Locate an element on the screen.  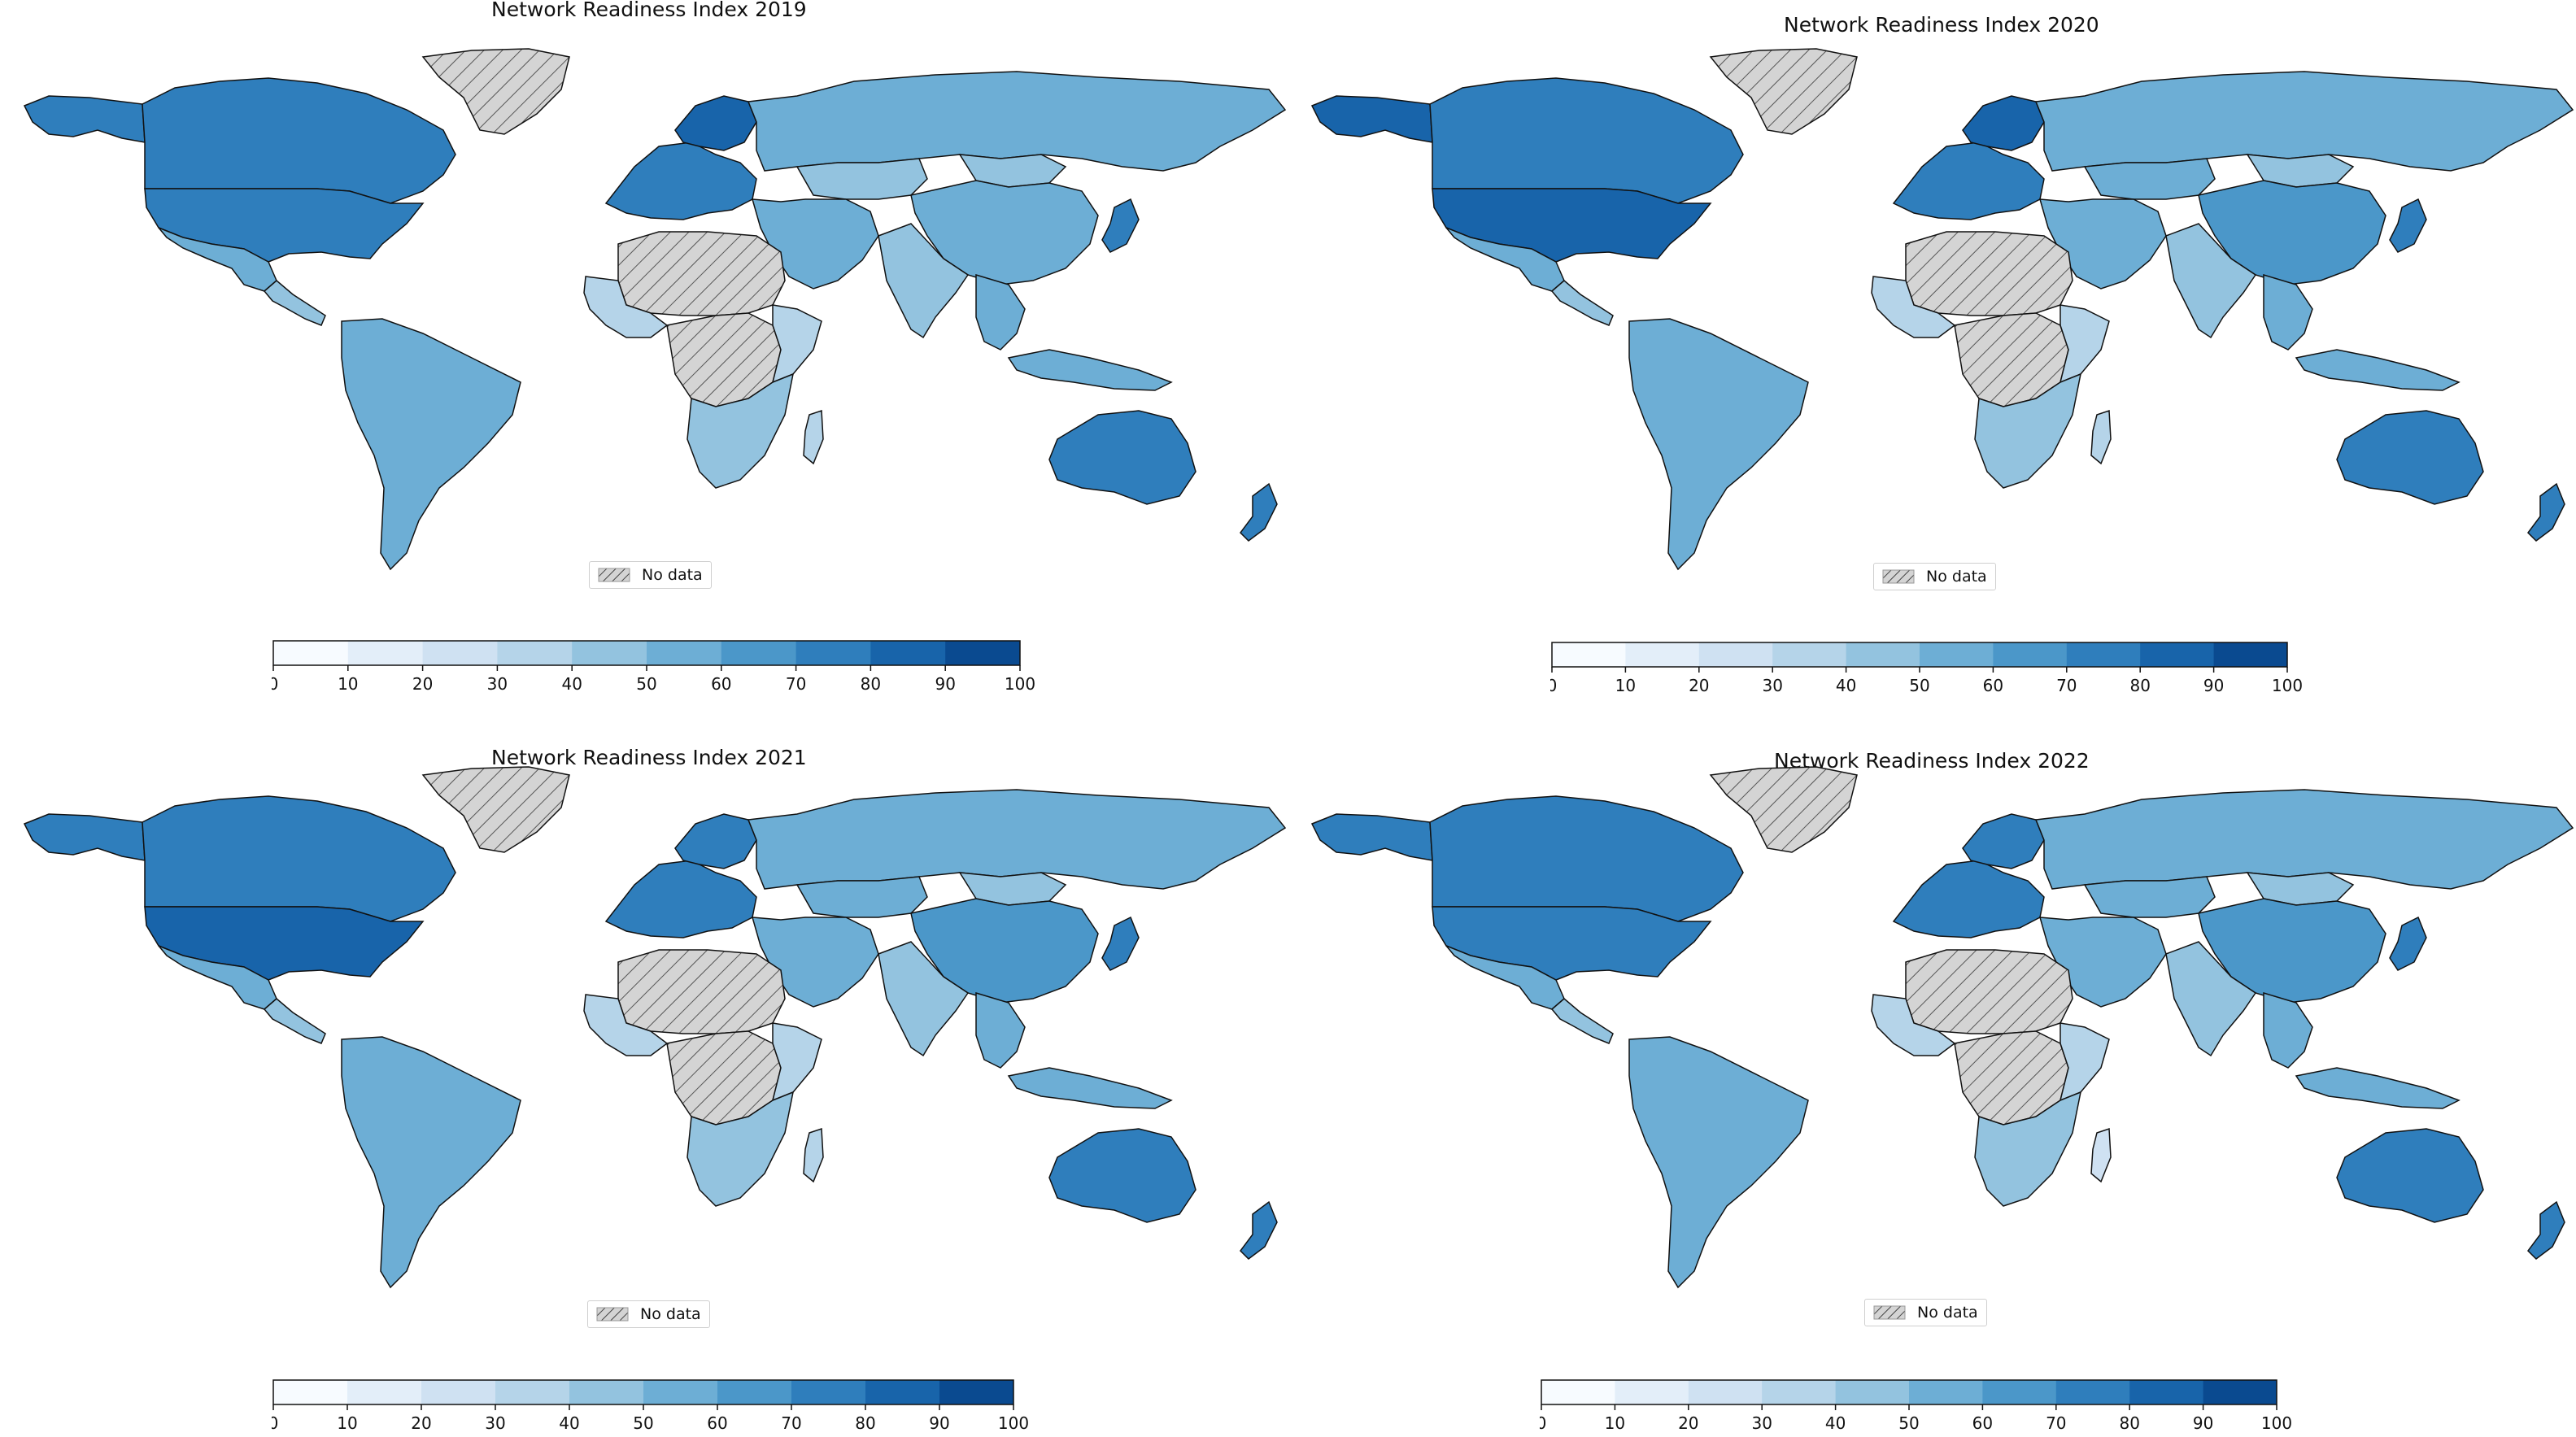
no-data-legend: No data is located at coordinates (650, 575).